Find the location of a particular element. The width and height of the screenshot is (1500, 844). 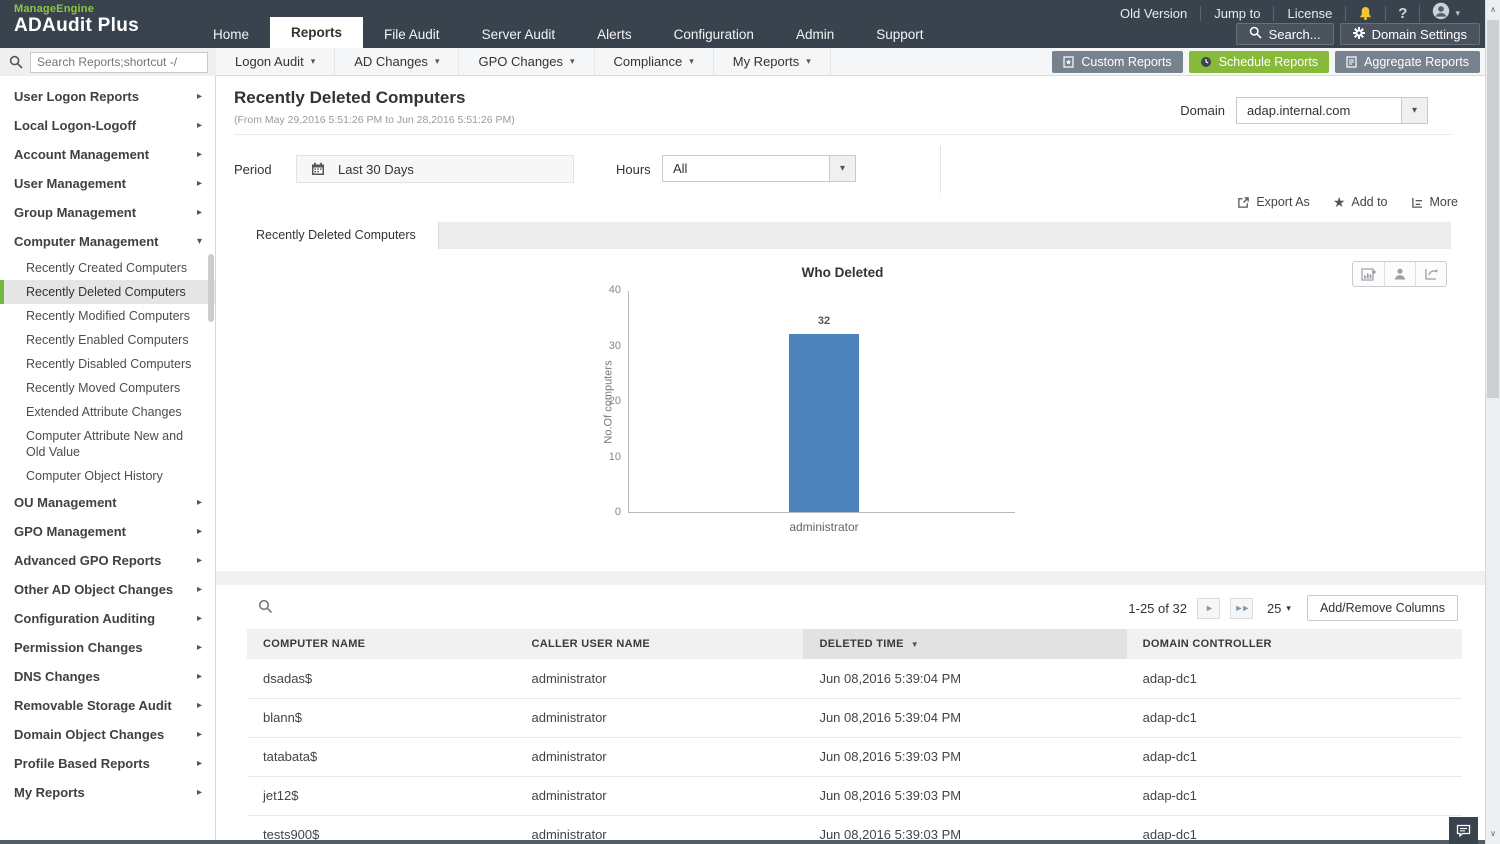

column-header-domain-controller: DOMAIN CONTROLLER is located at coordinates (1294, 644).